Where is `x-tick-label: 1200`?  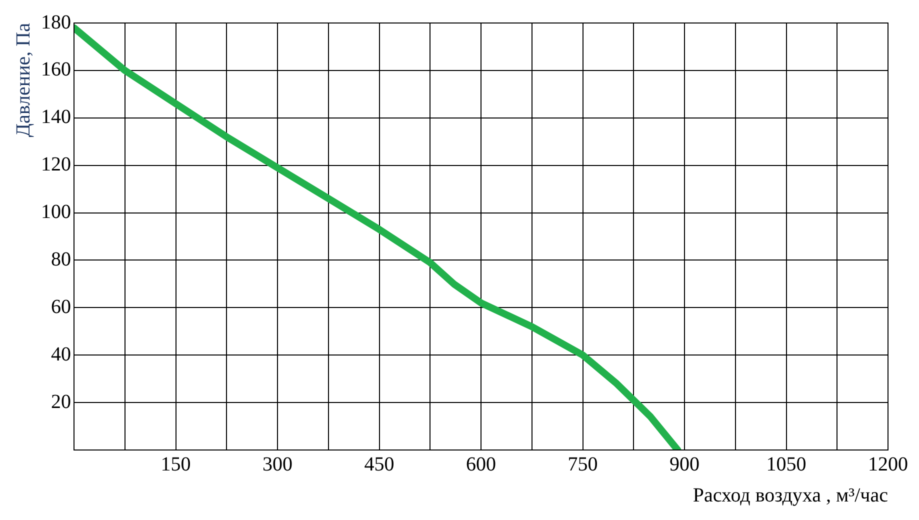
x-tick-label: 1200 is located at coordinates (888, 464).